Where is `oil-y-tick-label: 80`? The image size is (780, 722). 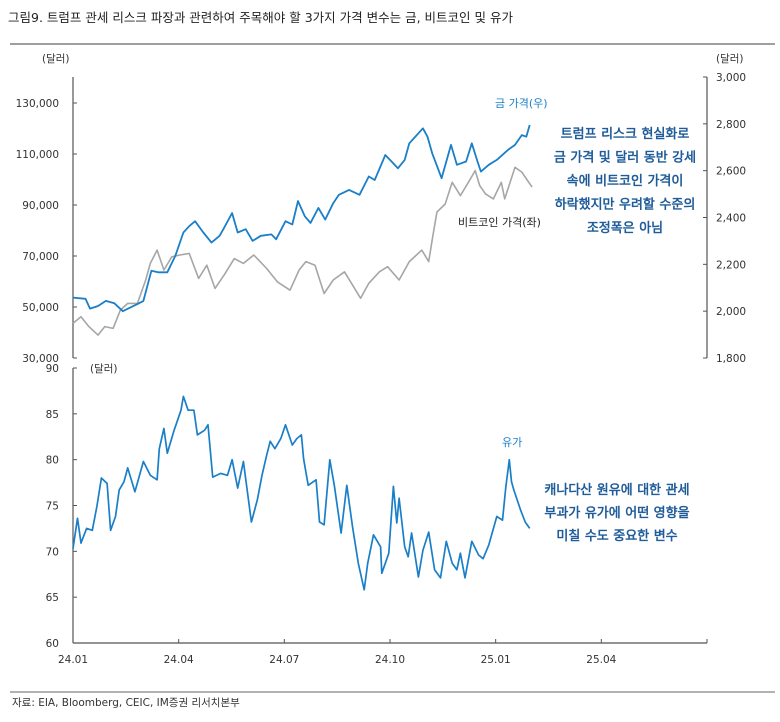 oil-y-tick-label: 80 is located at coordinates (52, 461).